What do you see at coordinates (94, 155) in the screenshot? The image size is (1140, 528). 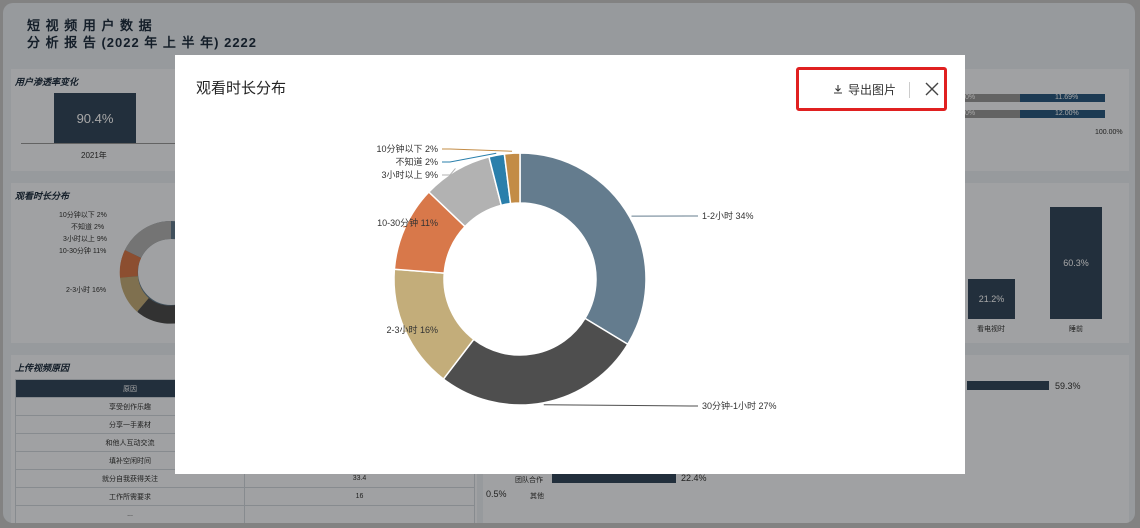 I see `penetration-year: 2021年` at bounding box center [94, 155].